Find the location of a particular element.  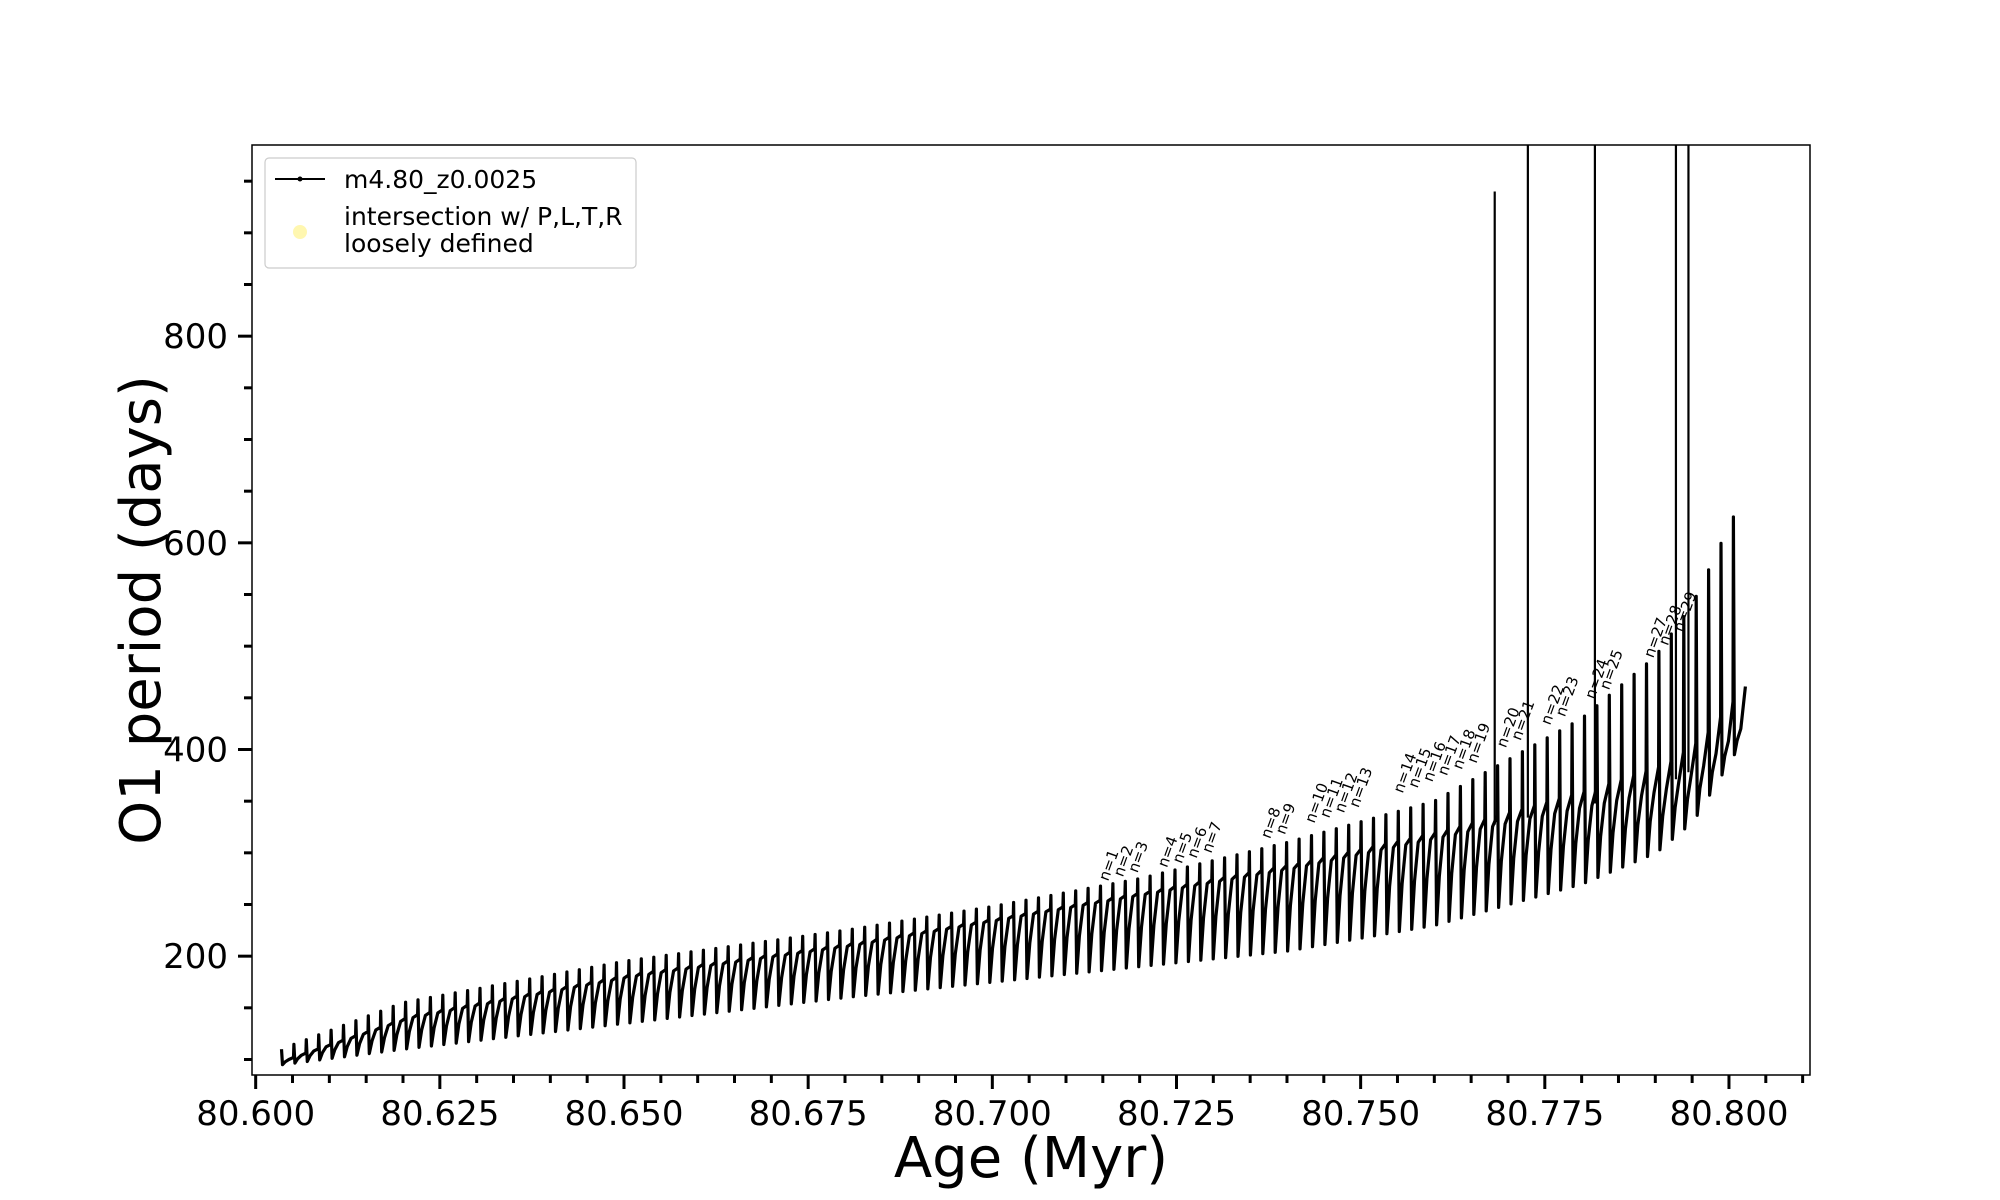

x-tick-label: 80.625 is located at coordinates (439, 1114).